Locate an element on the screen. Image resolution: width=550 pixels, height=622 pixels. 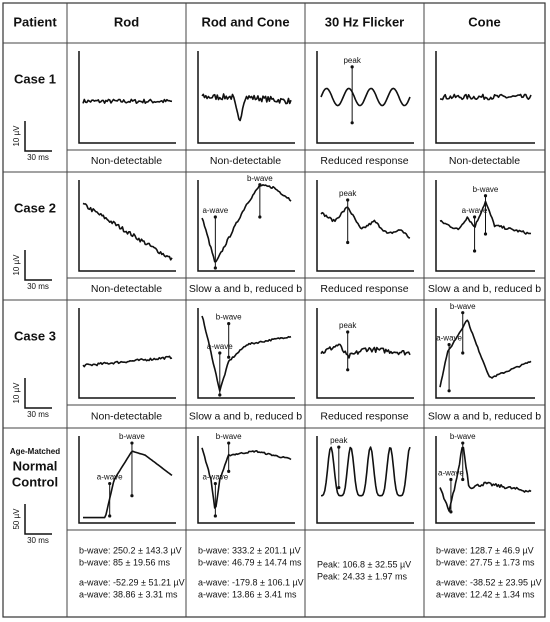
result-text: b-wave: 85 ± 19.56 ms is located at coordinates (124, 562).